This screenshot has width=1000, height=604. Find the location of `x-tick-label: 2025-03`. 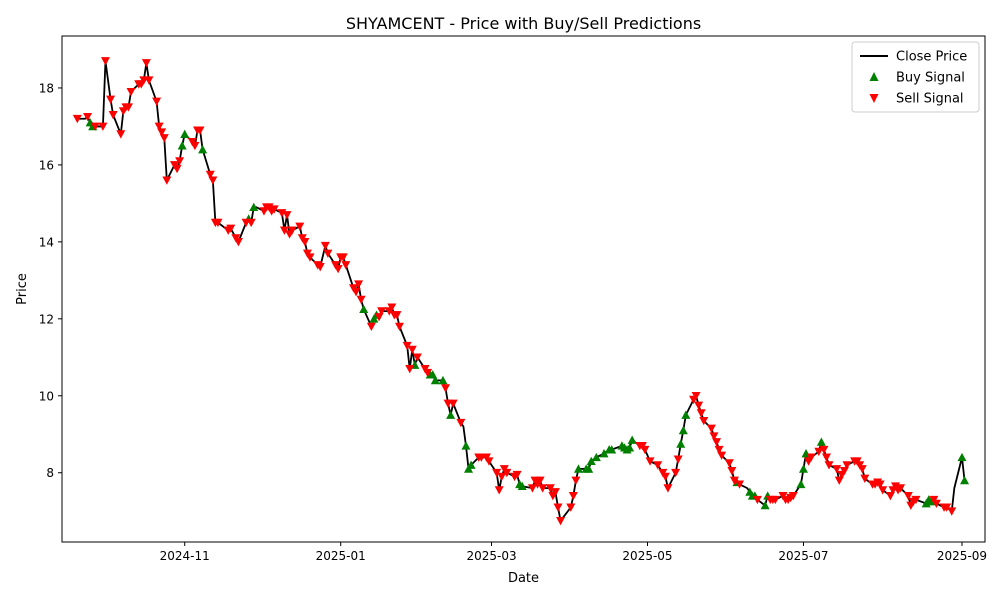

x-tick-label: 2025-03 is located at coordinates (491, 556).